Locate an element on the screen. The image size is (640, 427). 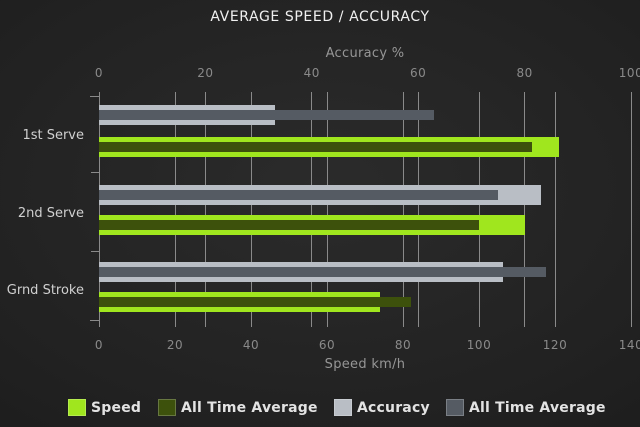
legend-item-speed-speed: Speed is located at coordinates (104, 407).